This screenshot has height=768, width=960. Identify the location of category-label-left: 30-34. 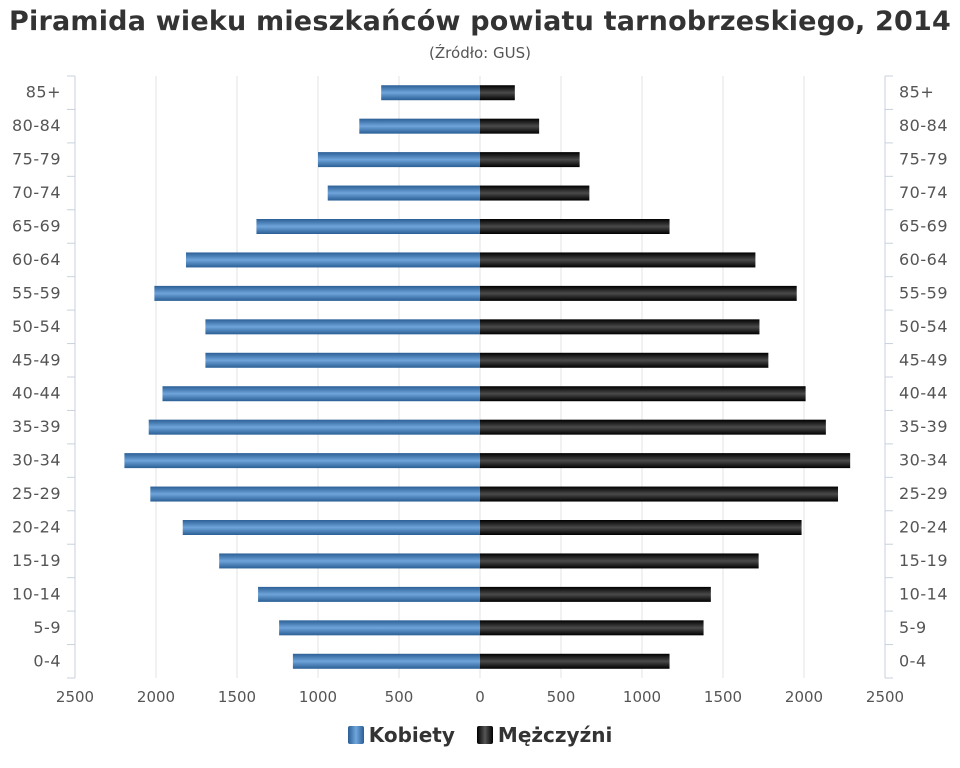
(36, 460).